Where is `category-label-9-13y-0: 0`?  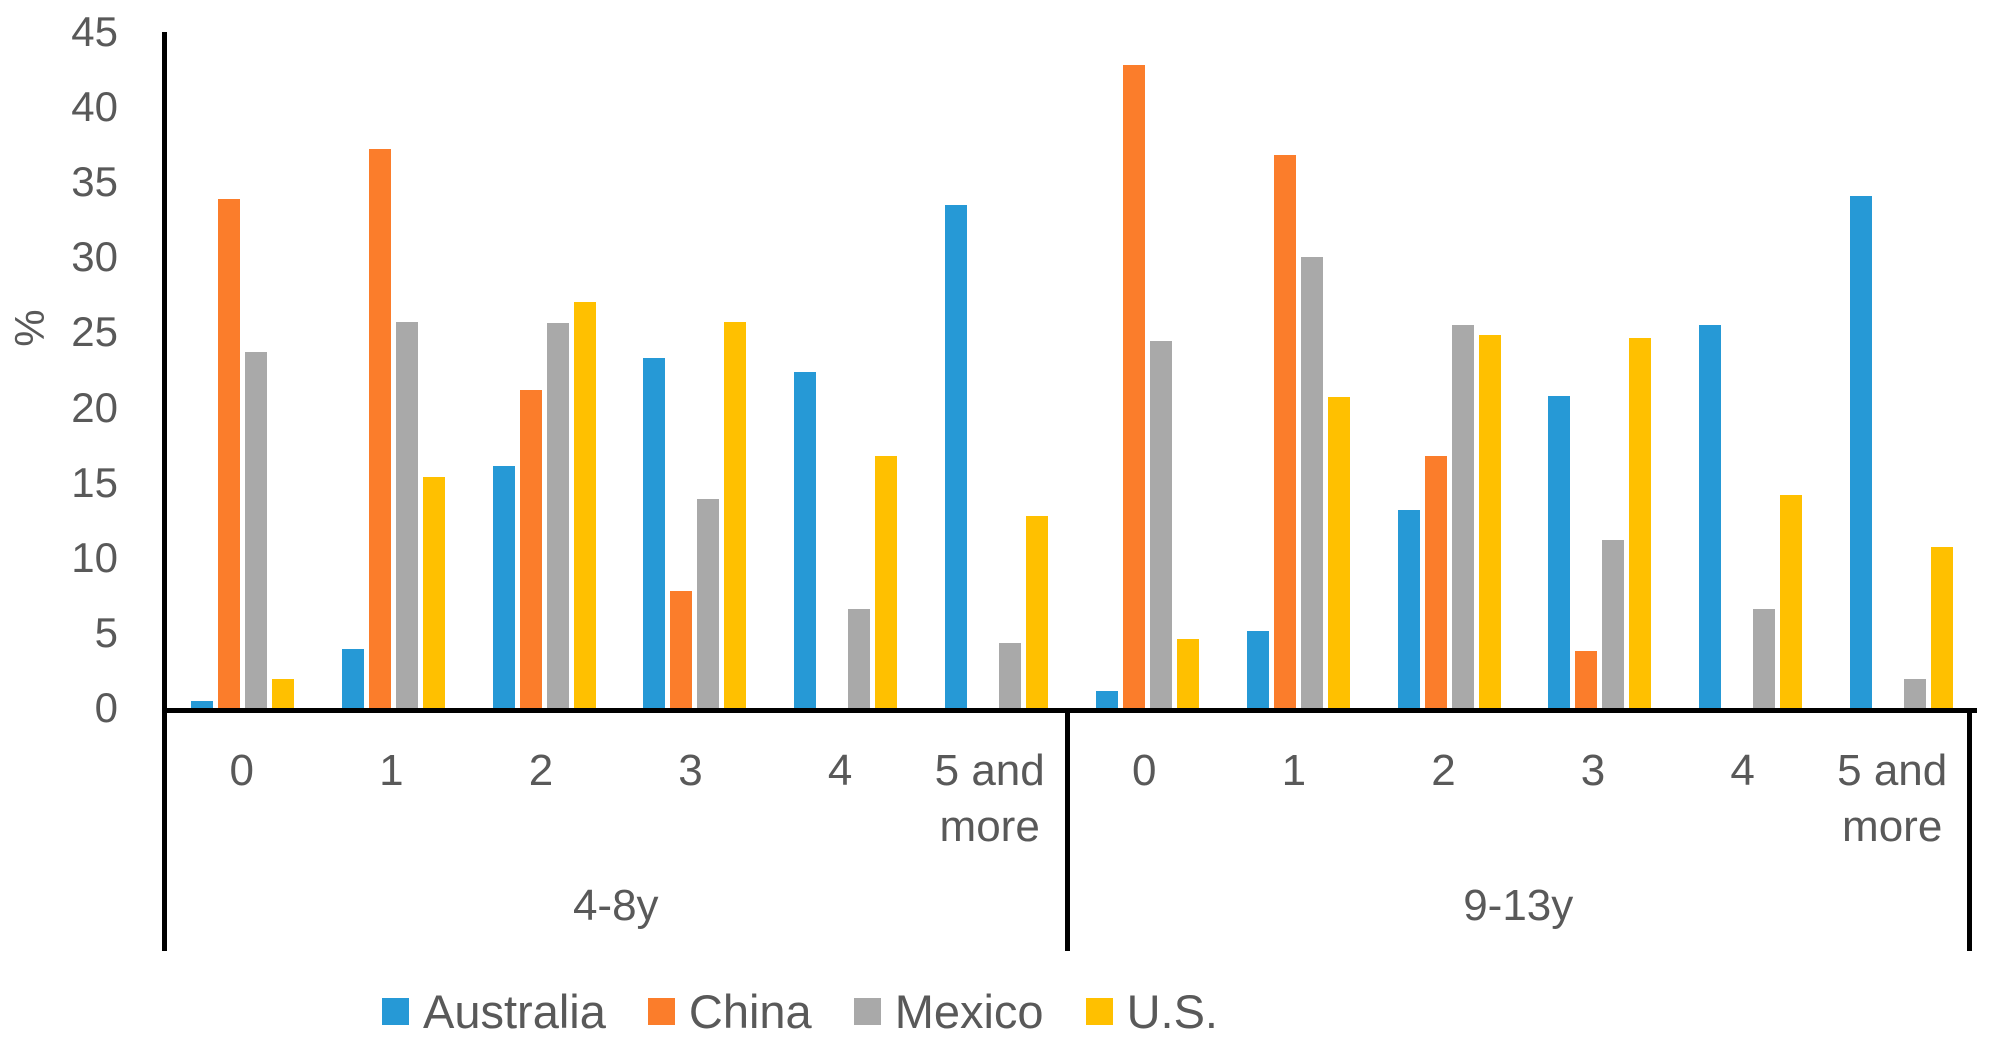 category-label-9-13y-0: 0 is located at coordinates (1144, 770).